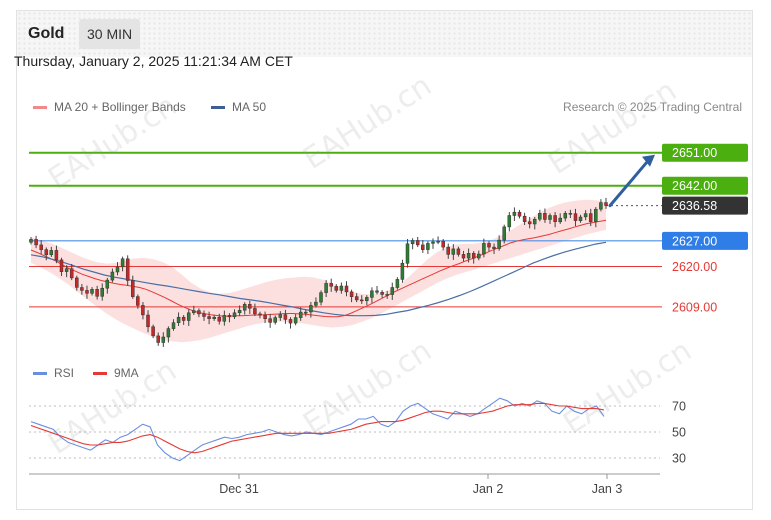 Image resolution: width=771 pixels, height=520 pixels. I want to click on legend-ma20: MA 20 + Bollinger Bands, so click(109, 107).